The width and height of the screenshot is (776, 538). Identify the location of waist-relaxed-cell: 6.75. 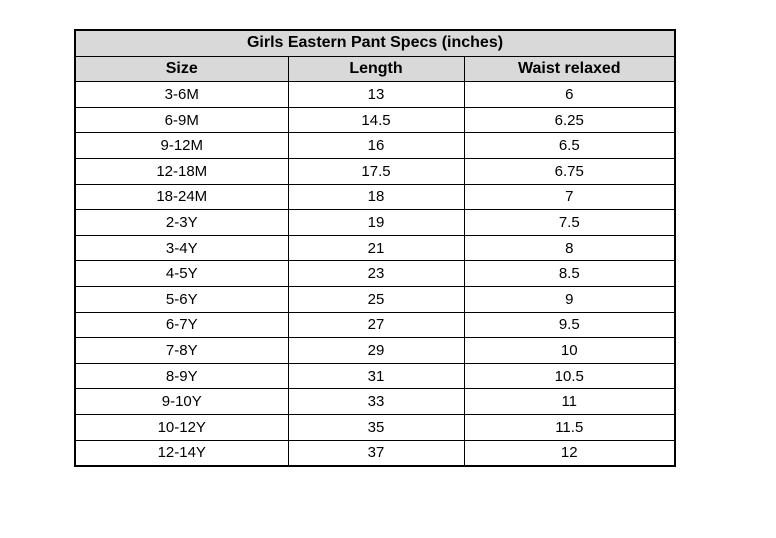
(569, 171).